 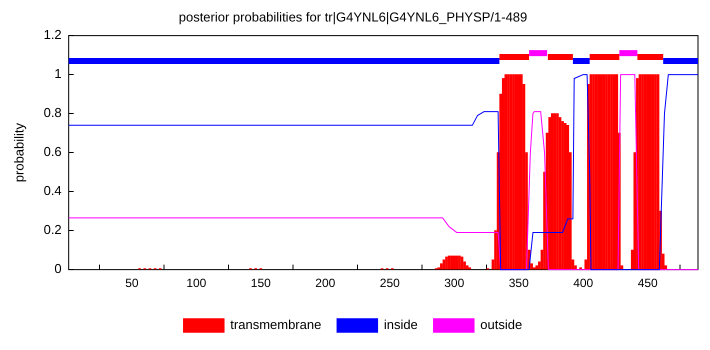 What do you see at coordinates (519, 283) in the screenshot?
I see `x-tick-label: 350` at bounding box center [519, 283].